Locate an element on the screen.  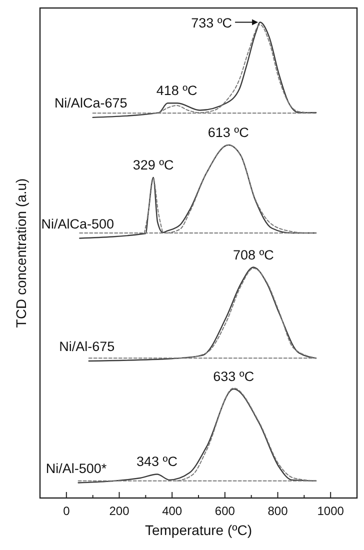
annotation: 708 ºC is located at coordinates (253, 254).